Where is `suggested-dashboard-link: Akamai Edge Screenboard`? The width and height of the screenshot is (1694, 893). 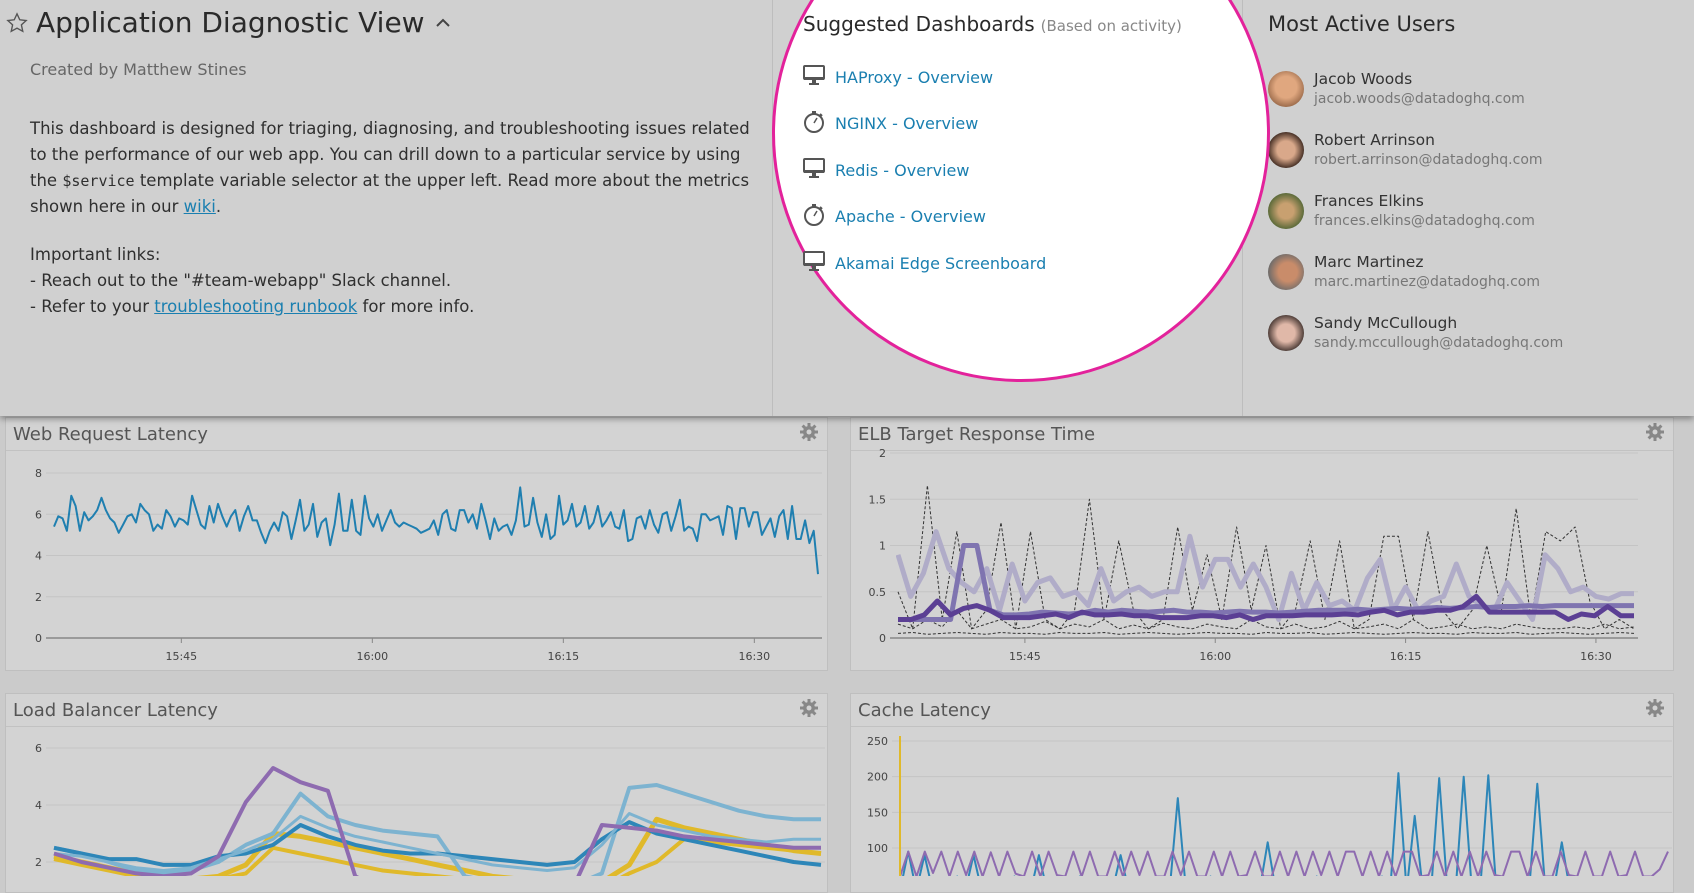
suggested-dashboard-link: Akamai Edge Screenboard is located at coordinates (992, 263).